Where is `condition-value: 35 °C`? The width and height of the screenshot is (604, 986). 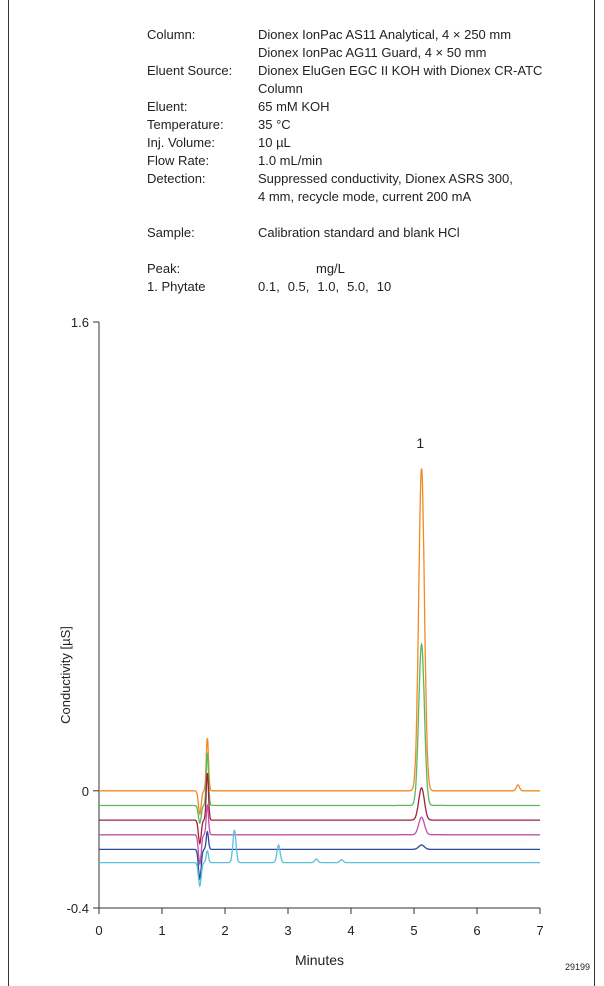 condition-value: 35 °C is located at coordinates (274, 124).